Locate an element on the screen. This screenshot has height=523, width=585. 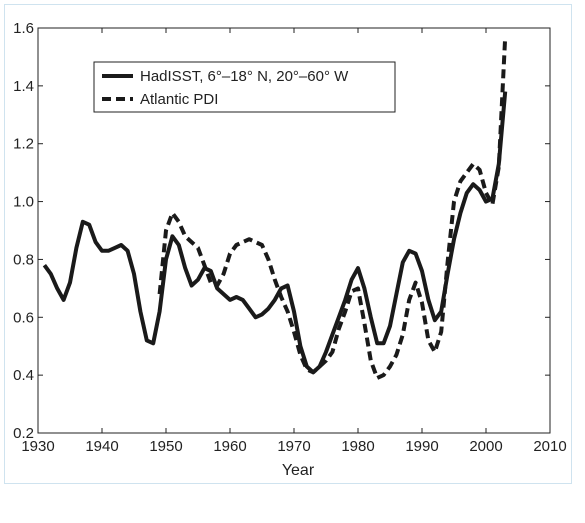
x-axis-label: Year is located at coordinates (298, 470).